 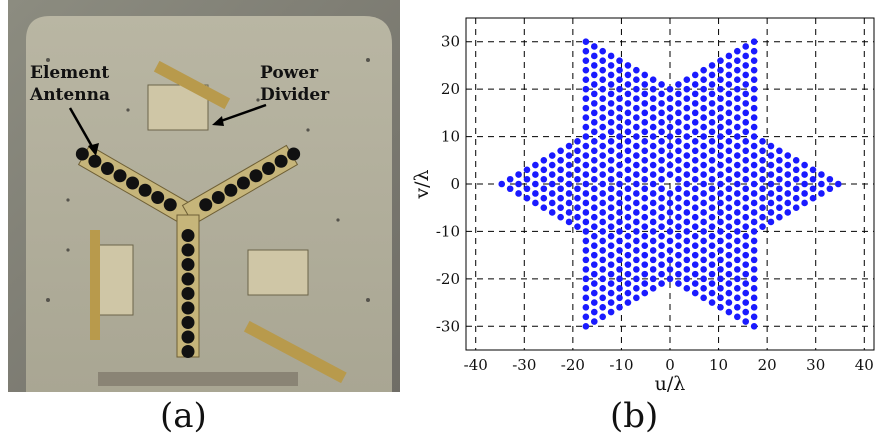 I want to click on power-divider-right, so click(x=278, y=272).